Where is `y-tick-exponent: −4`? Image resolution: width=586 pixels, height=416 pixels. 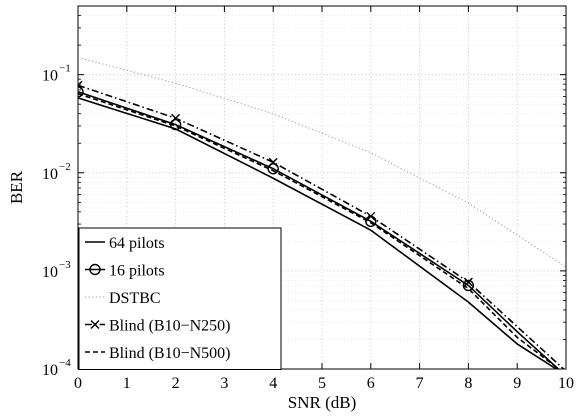
y-tick-exponent: −4 is located at coordinates (65, 363).